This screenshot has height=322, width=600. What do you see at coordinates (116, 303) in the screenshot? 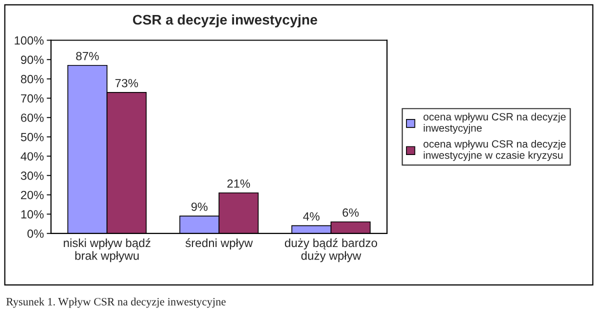
I see `text: Rysunek 1. Wpływ CSR na decyzje inwestycyjne` at bounding box center [116, 303].